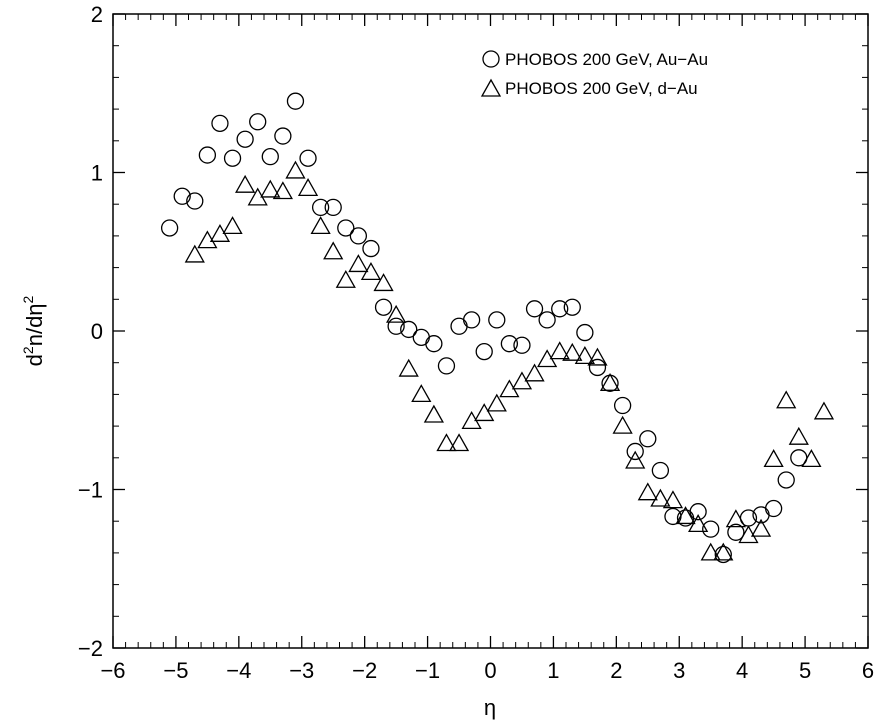 This screenshot has height=723, width=881. What do you see at coordinates (97, 14) in the screenshot?
I see `y-tick-label: 2` at bounding box center [97, 14].